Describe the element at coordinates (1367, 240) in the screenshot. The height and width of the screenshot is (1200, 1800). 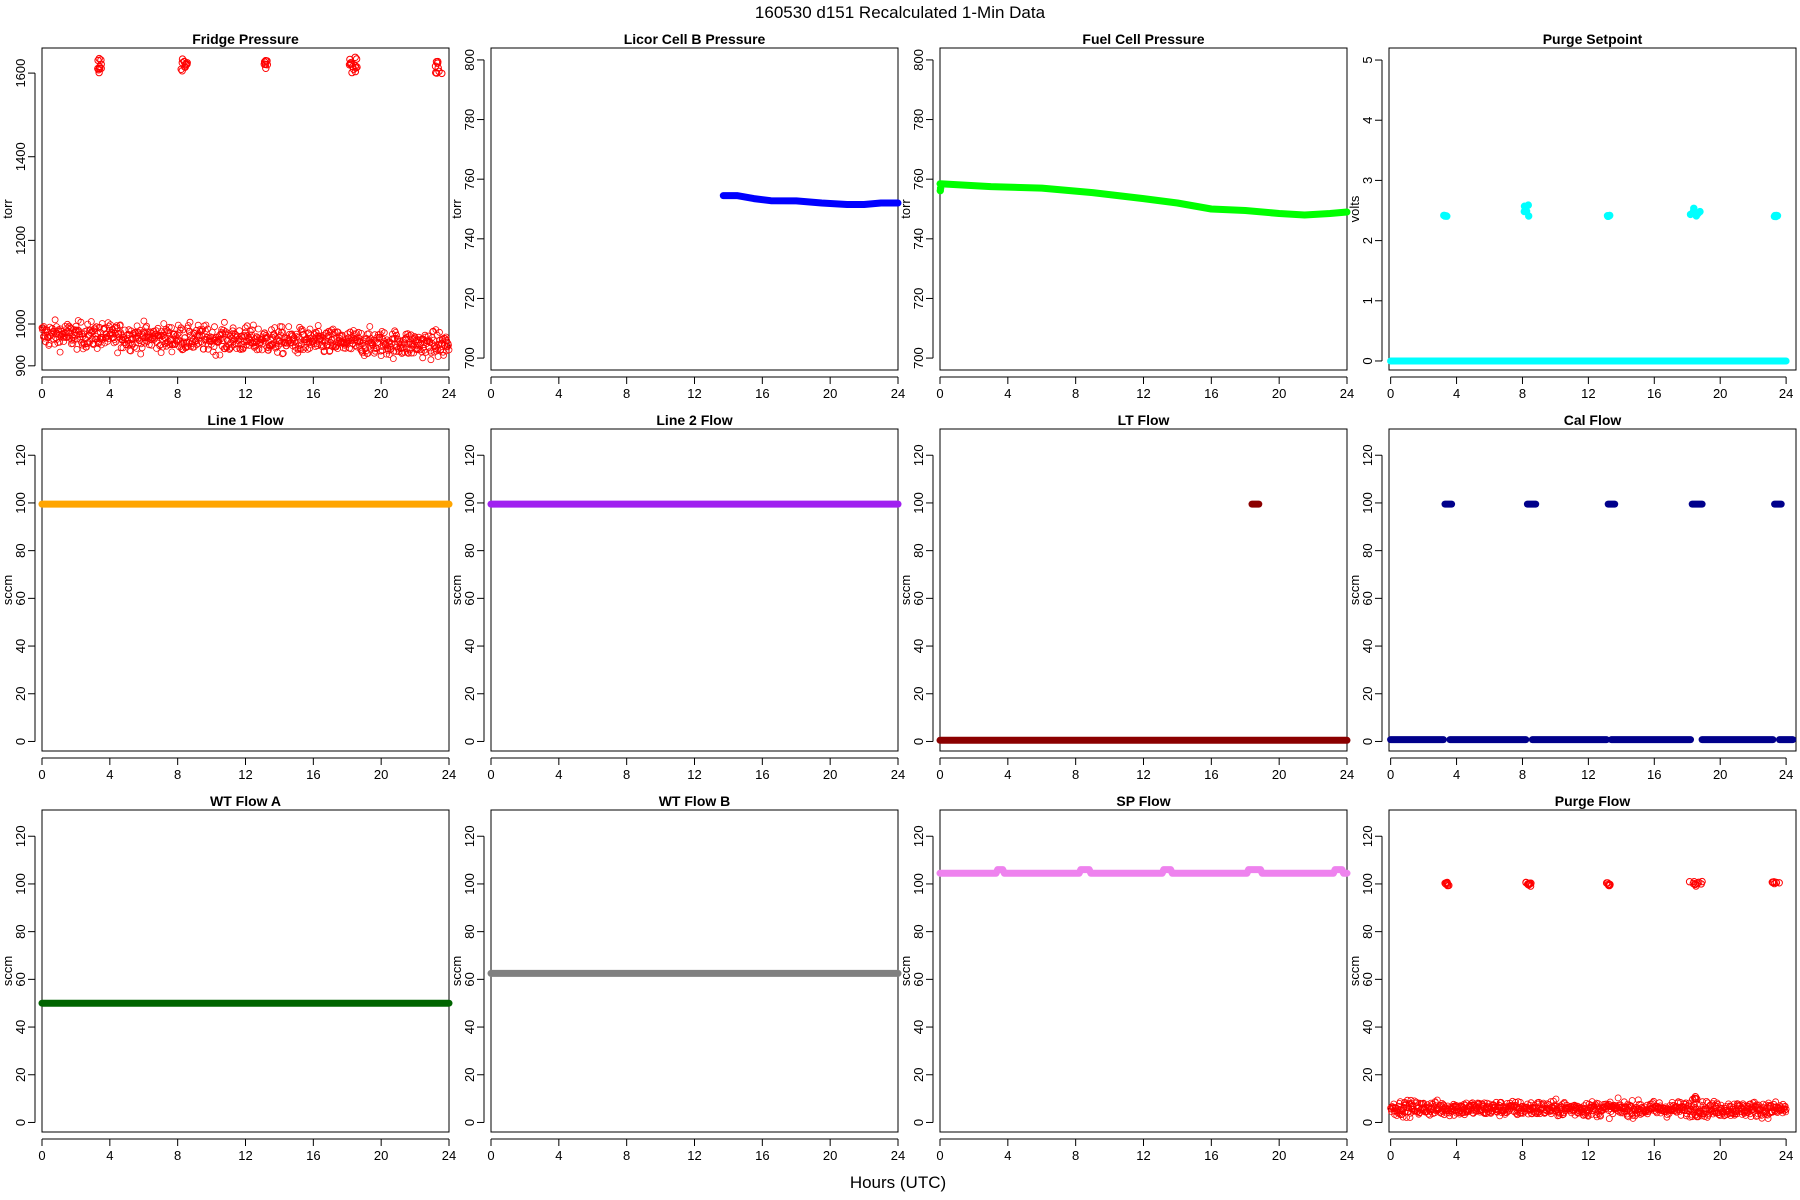
I see `y-tick-label: 2` at that location.